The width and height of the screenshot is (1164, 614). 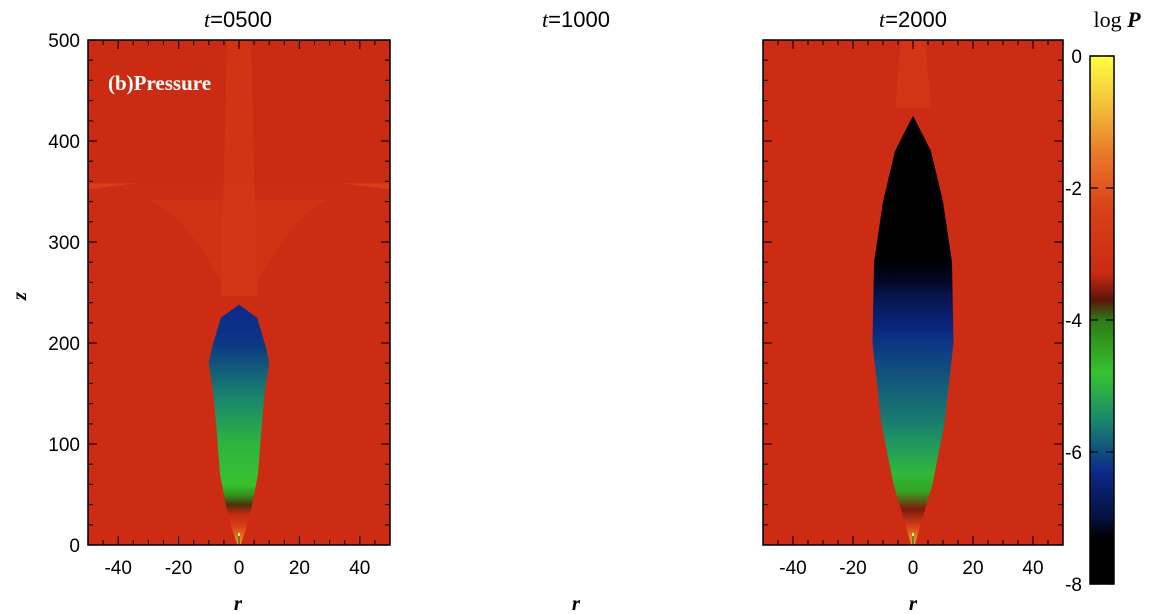 What do you see at coordinates (64, 41) in the screenshot?
I see `y-tick-label: 500` at bounding box center [64, 41].